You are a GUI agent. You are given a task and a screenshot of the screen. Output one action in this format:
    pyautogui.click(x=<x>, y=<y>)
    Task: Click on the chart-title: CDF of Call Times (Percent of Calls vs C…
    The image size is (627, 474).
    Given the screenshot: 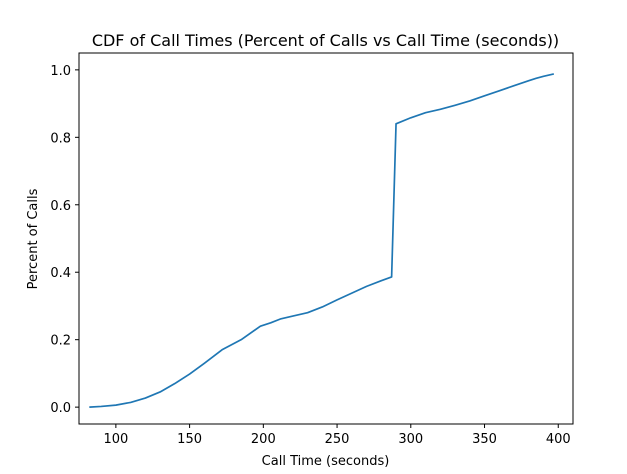 What is the action you would take?
    pyautogui.click(x=325, y=40)
    